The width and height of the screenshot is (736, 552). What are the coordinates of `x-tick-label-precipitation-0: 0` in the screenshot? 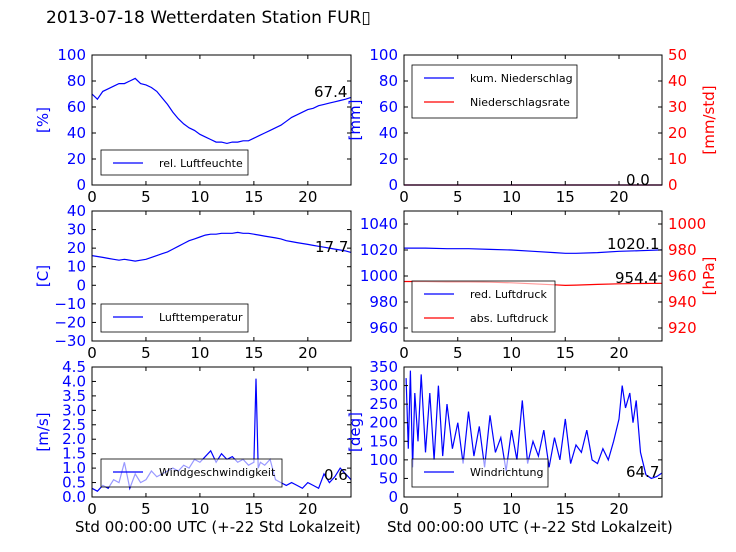 It's located at (404, 197).